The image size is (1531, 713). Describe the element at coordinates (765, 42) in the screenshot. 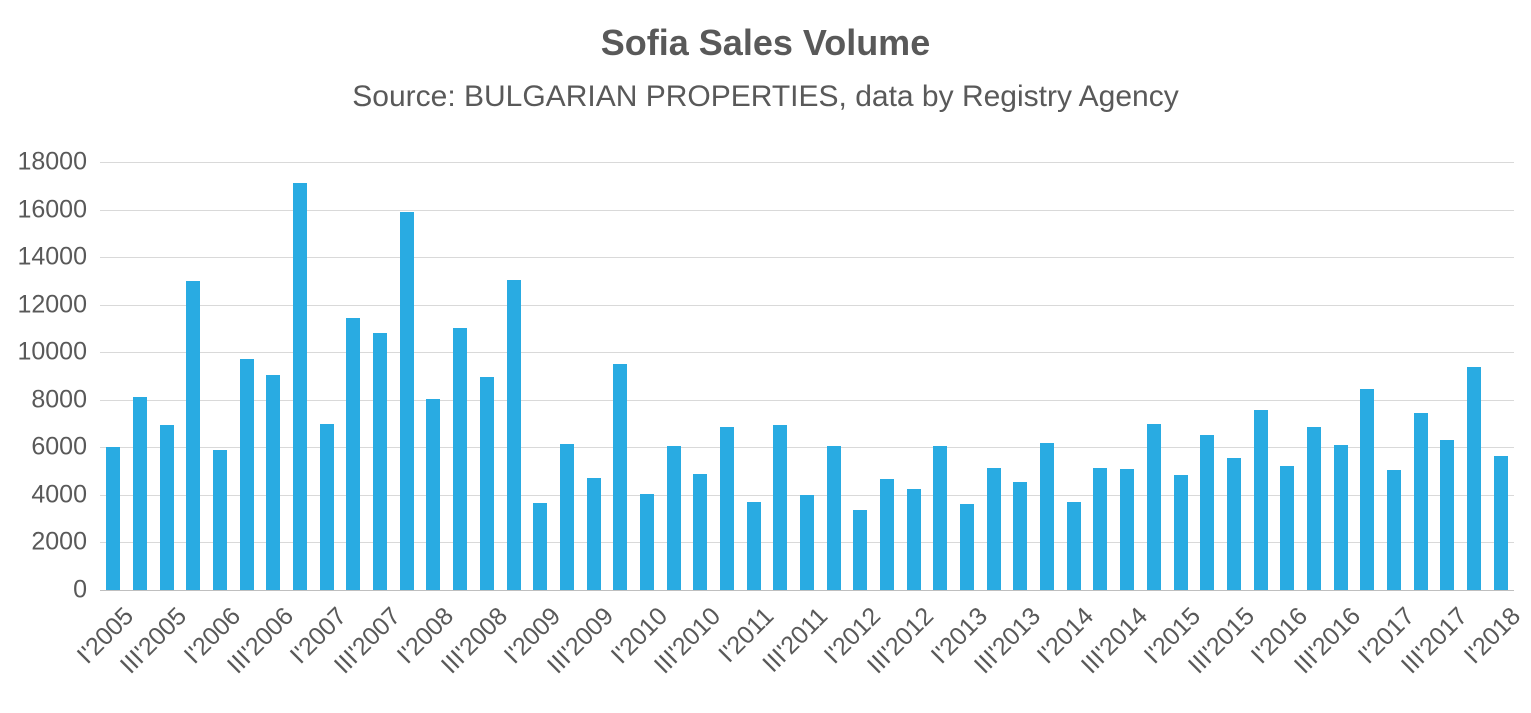

I see `chart-title: Sofia Sales Volume` at that location.